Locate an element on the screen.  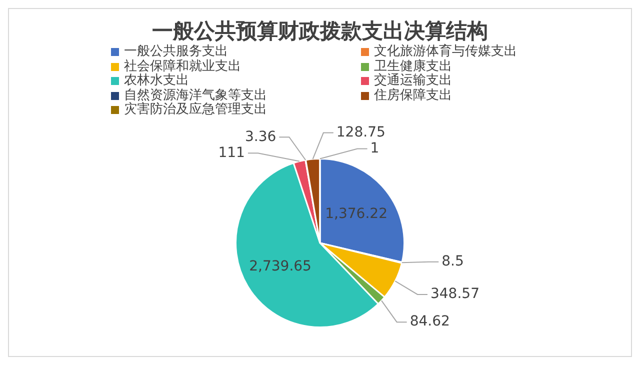
data-label: 1,376.22 is located at coordinates (356, 213).